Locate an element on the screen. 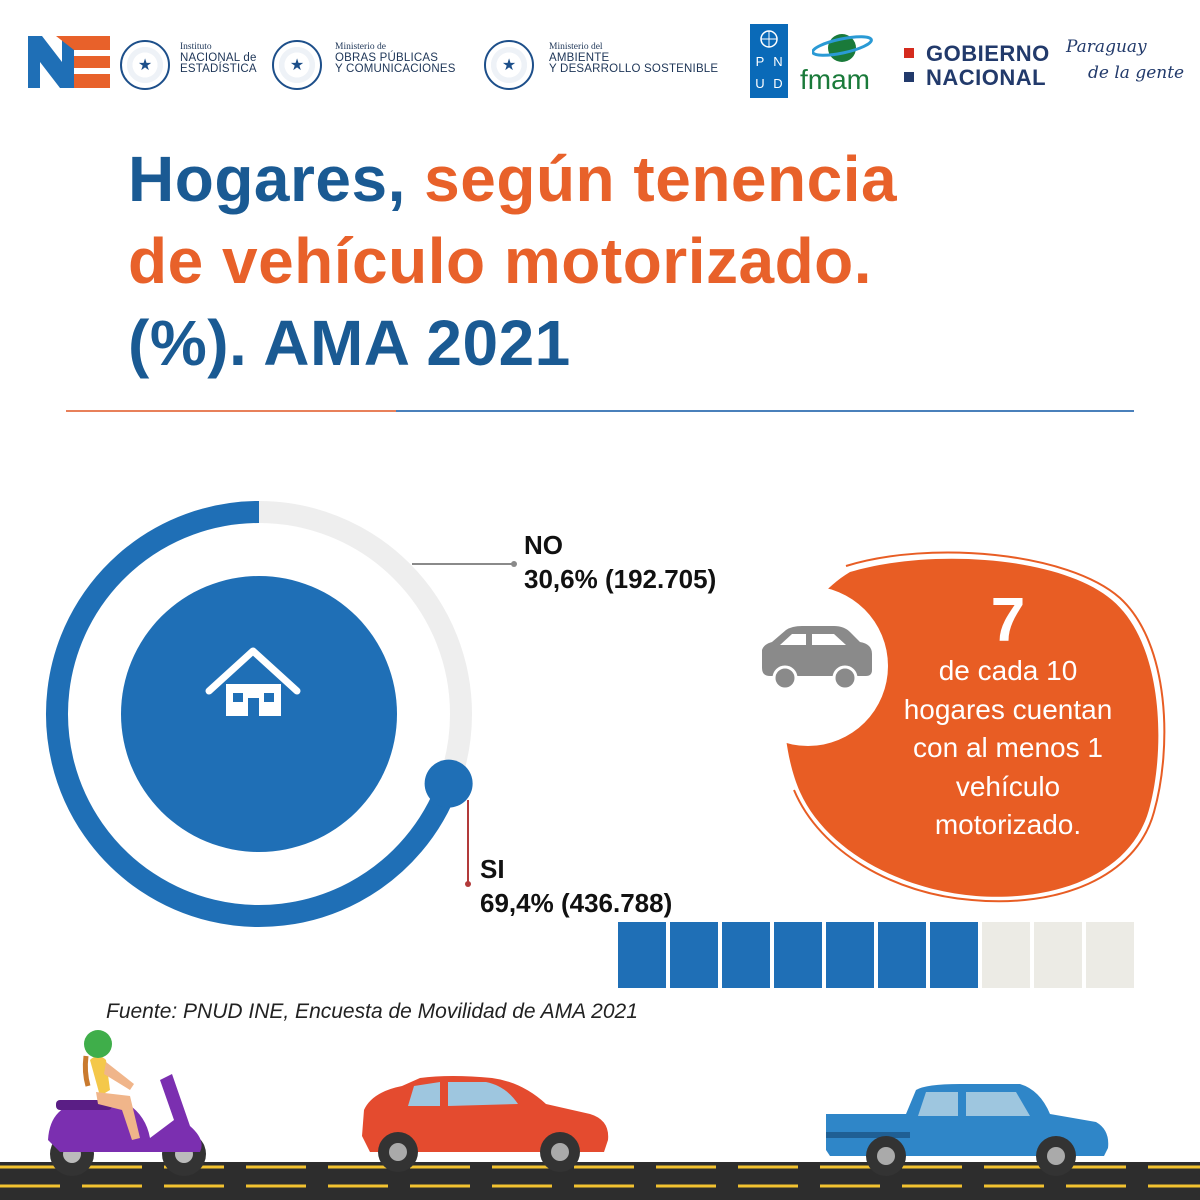  mopc-line1: Ministerio de is located at coordinates (360, 47).